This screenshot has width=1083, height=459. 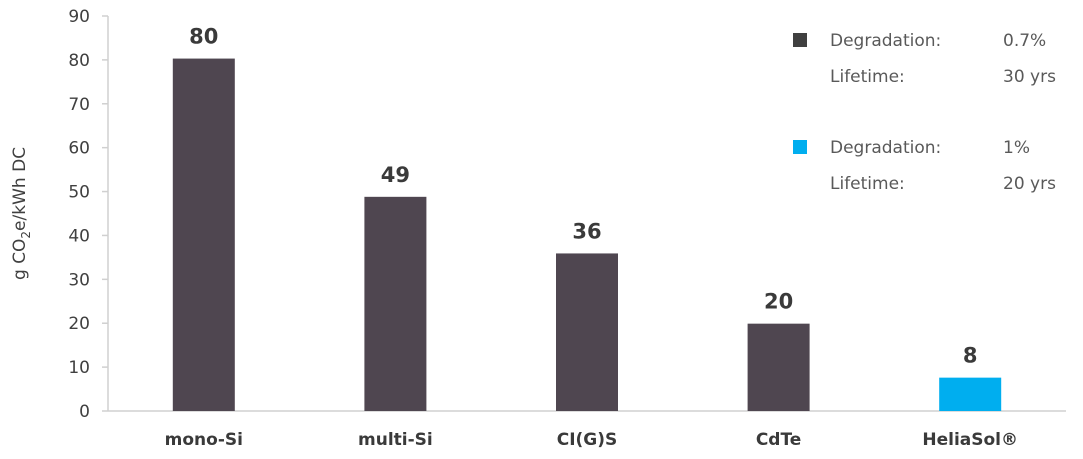 I want to click on bar-ci-g-s, so click(x=587, y=332).